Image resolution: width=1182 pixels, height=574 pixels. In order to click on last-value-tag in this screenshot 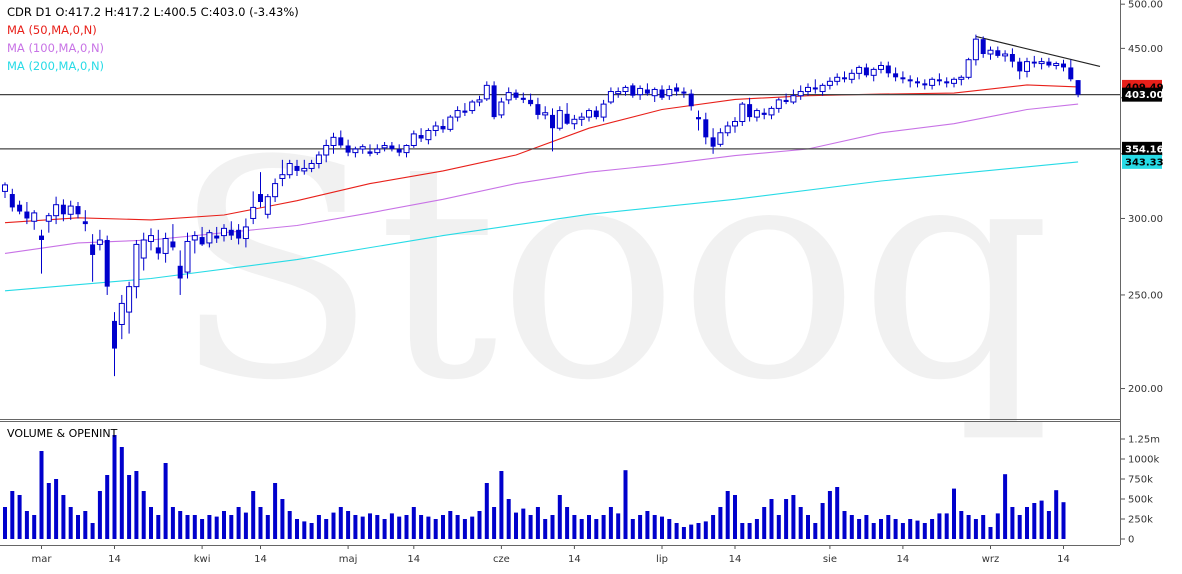, I will do `click(1142, 148)`.